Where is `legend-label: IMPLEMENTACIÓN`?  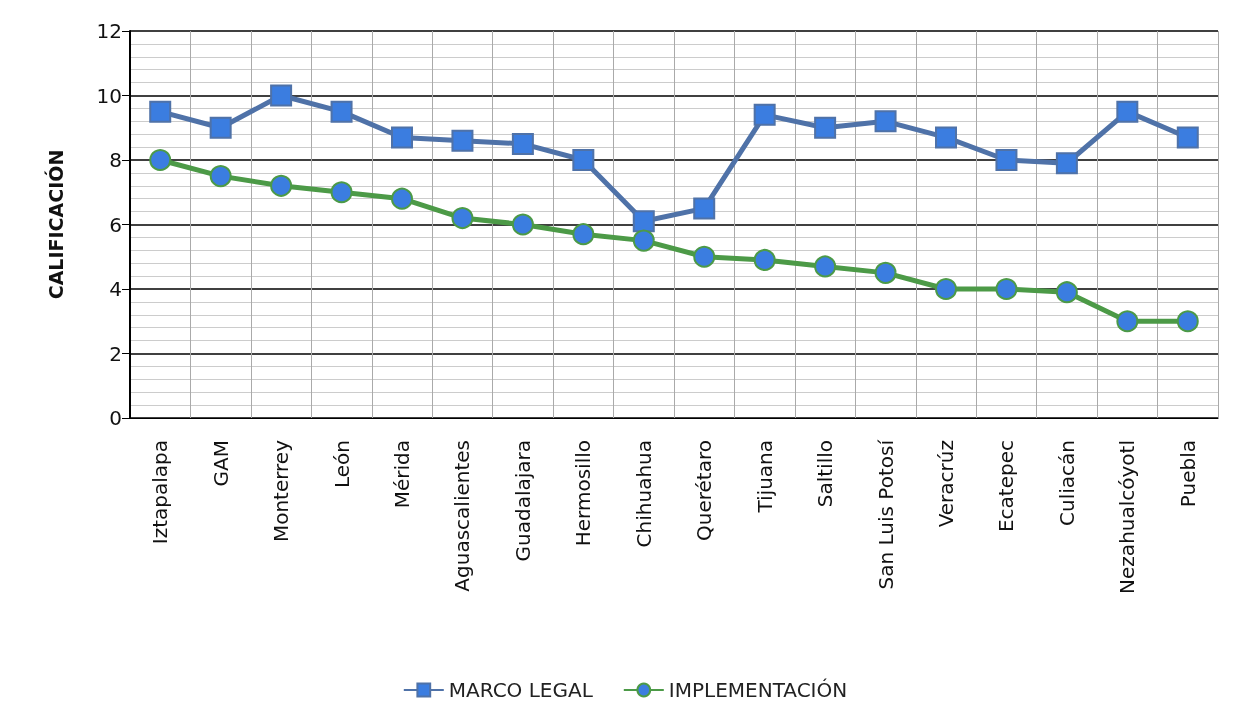
legend-label: IMPLEMENTACIÓN is located at coordinates (758, 690).